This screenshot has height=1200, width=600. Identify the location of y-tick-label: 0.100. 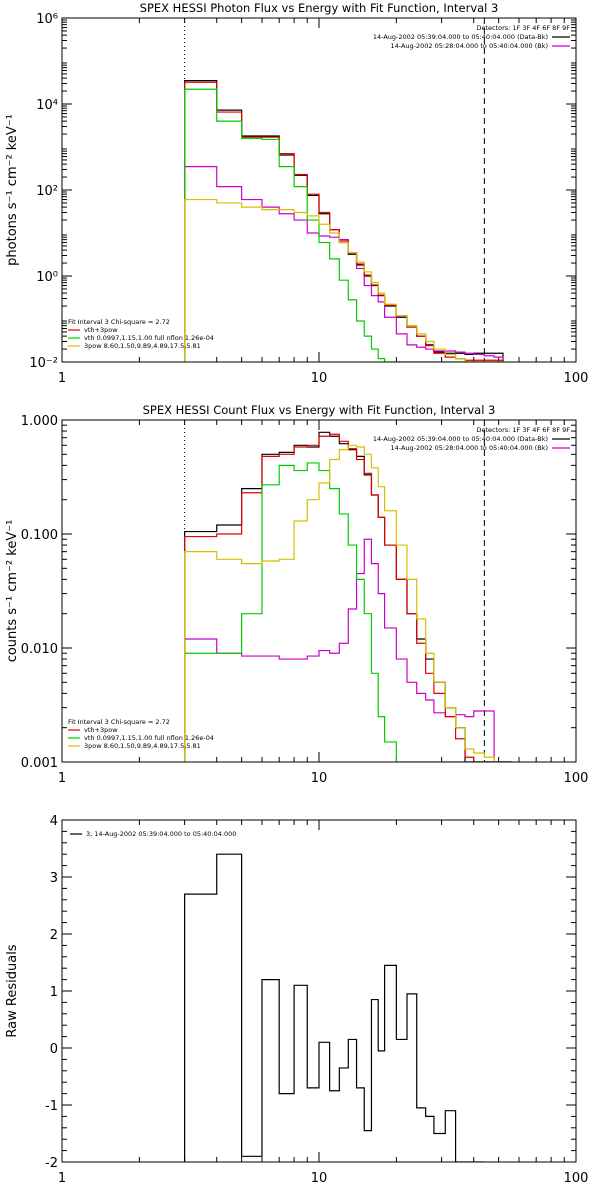
(39, 535).